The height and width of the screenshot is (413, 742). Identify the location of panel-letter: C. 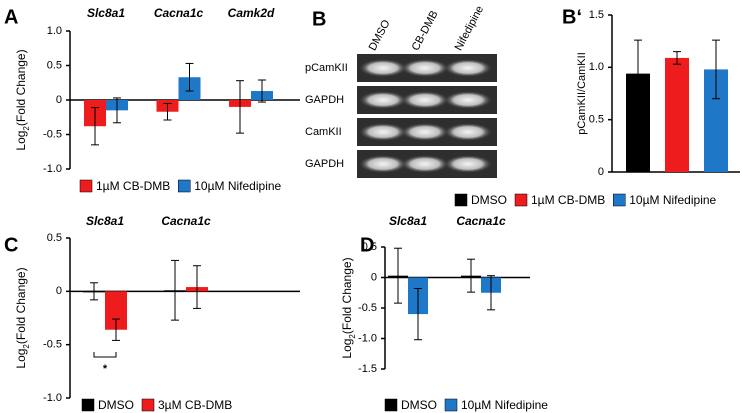
(11, 245).